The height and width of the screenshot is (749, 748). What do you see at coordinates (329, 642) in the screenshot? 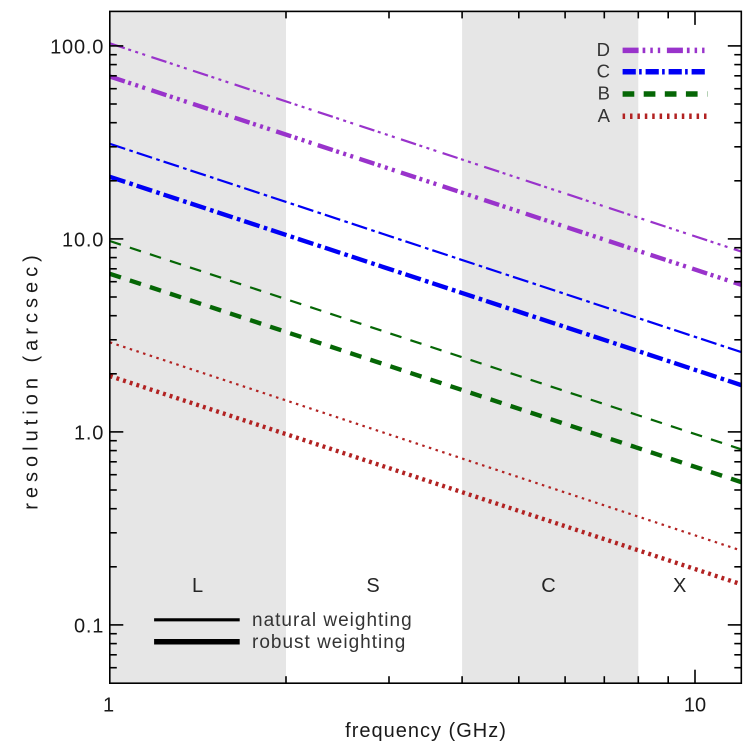
I see `svg-text: robust weighting` at bounding box center [329, 642].